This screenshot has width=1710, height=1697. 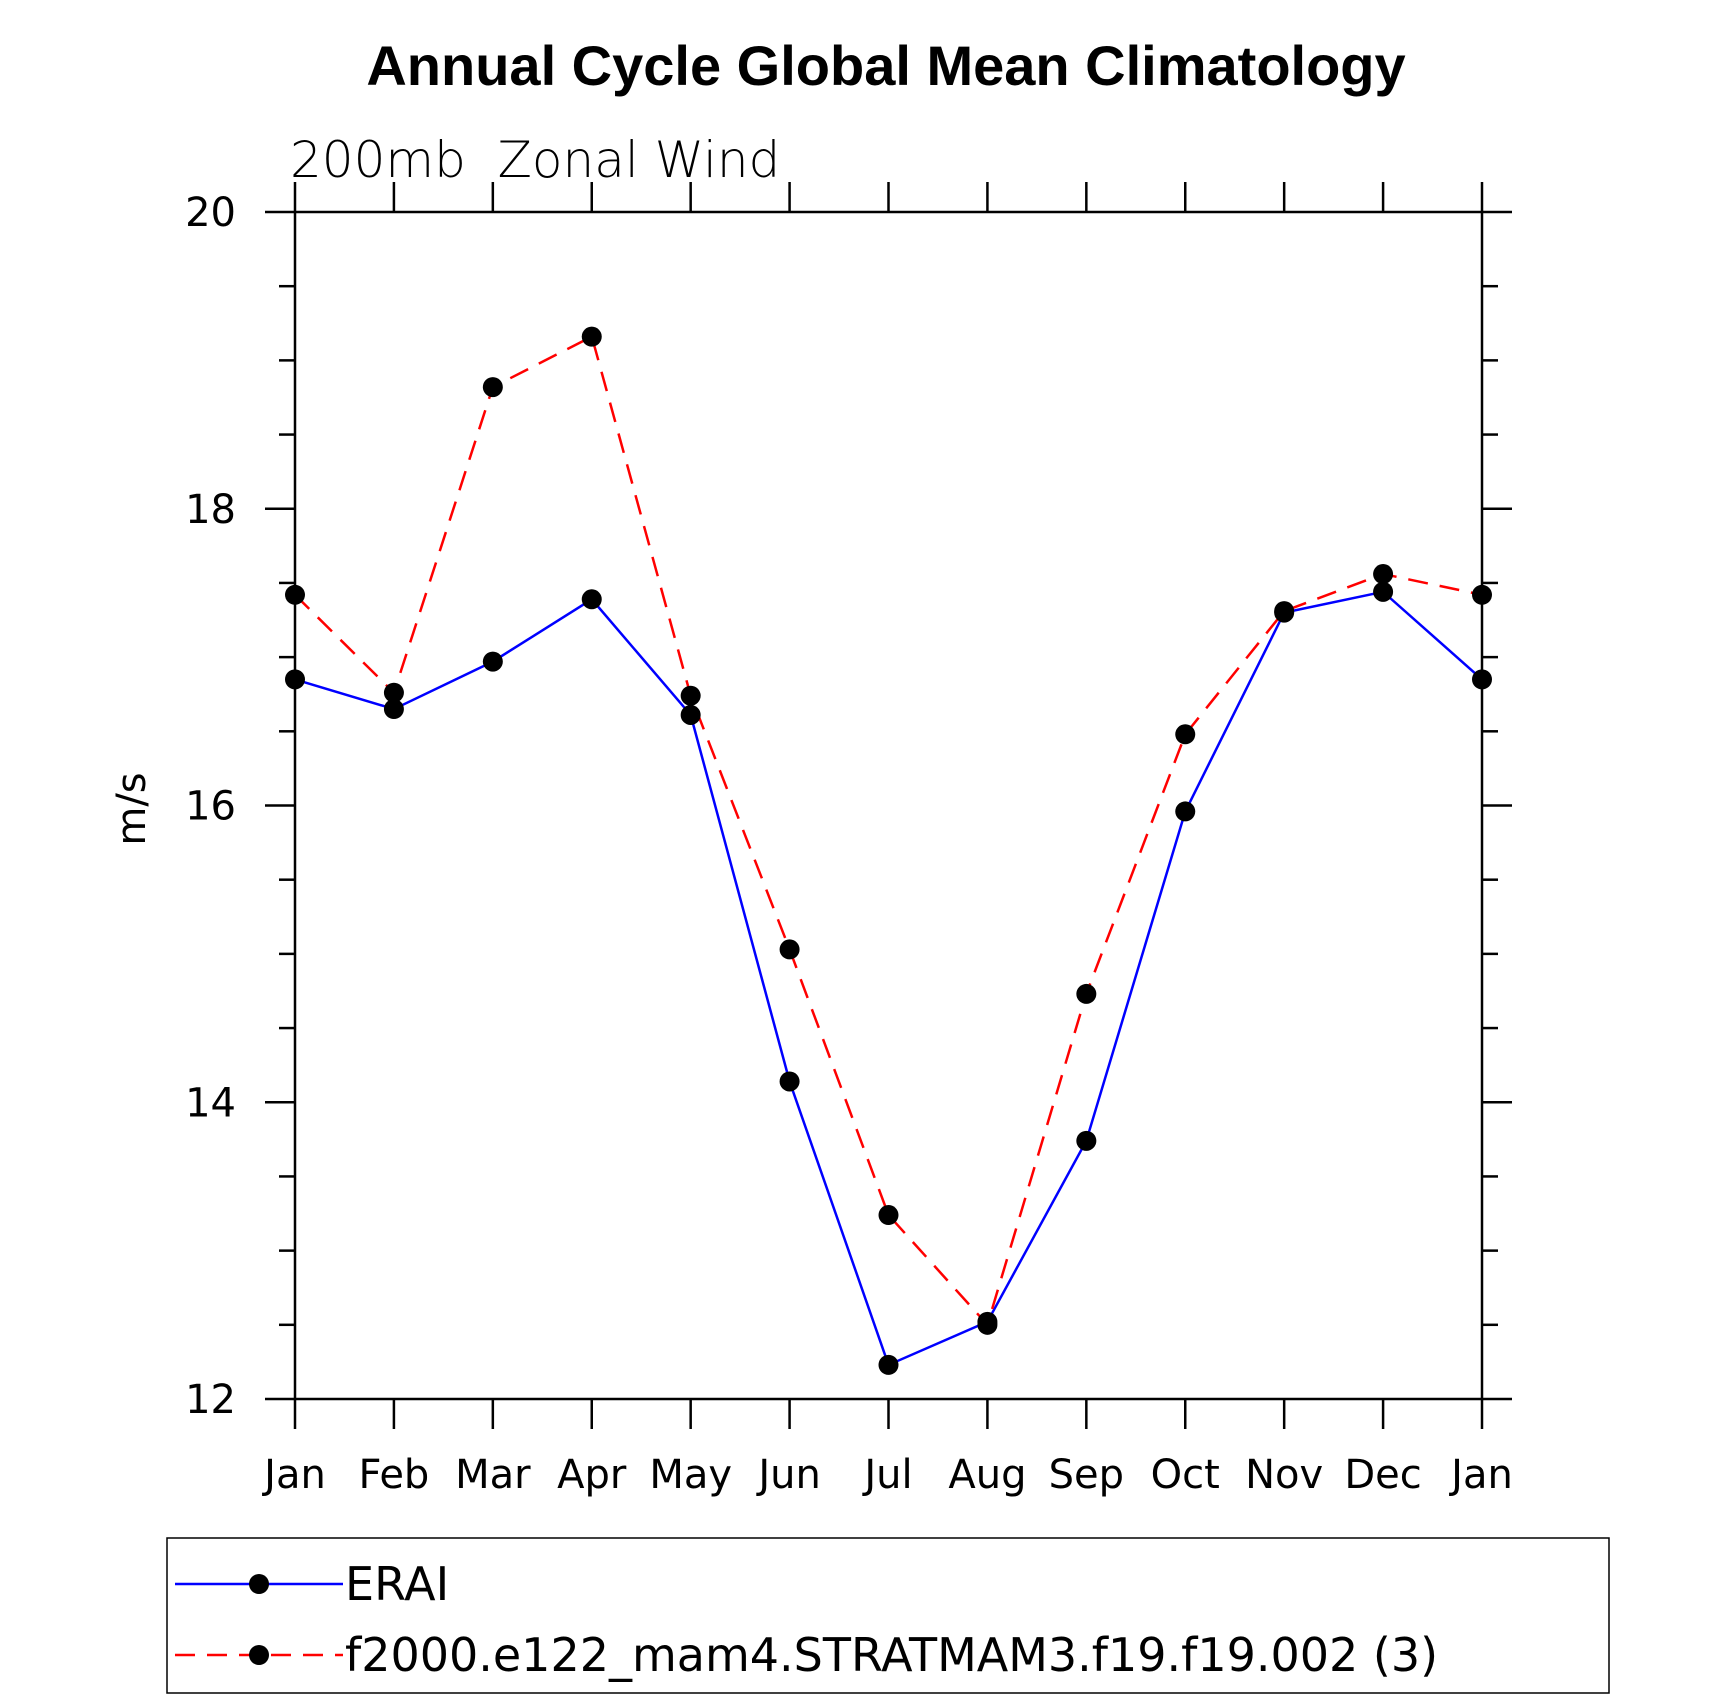 What do you see at coordinates (210, 510) in the screenshot?
I see `y-tick-label: 18` at bounding box center [210, 510].